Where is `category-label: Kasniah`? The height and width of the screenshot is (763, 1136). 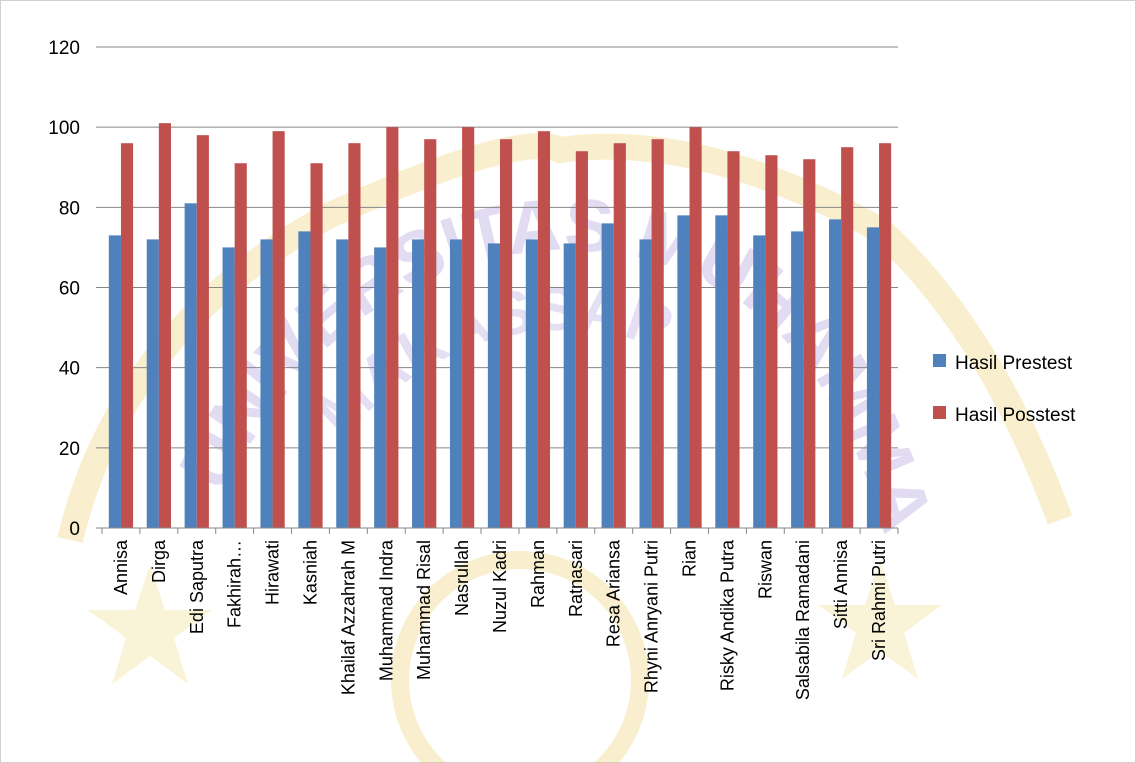 category-label: Kasniah is located at coordinates (310, 572).